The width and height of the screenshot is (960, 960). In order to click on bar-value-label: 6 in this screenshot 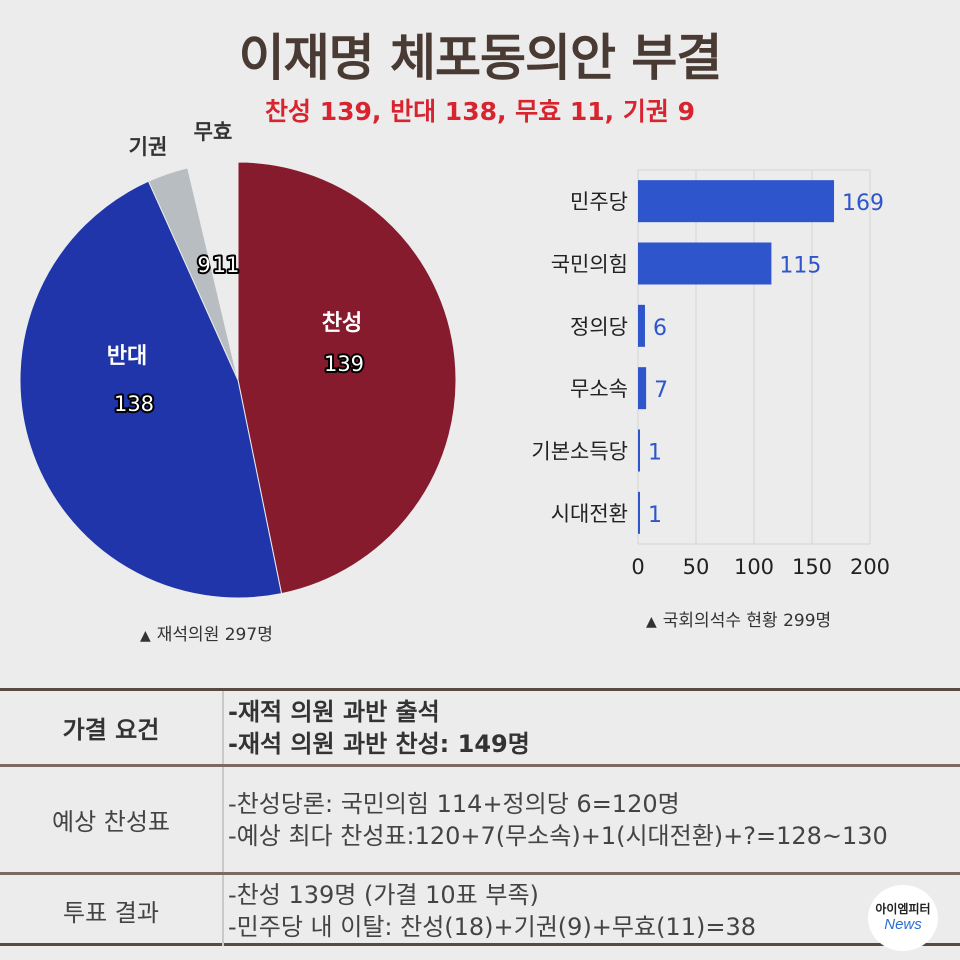, I will do `click(660, 328)`.